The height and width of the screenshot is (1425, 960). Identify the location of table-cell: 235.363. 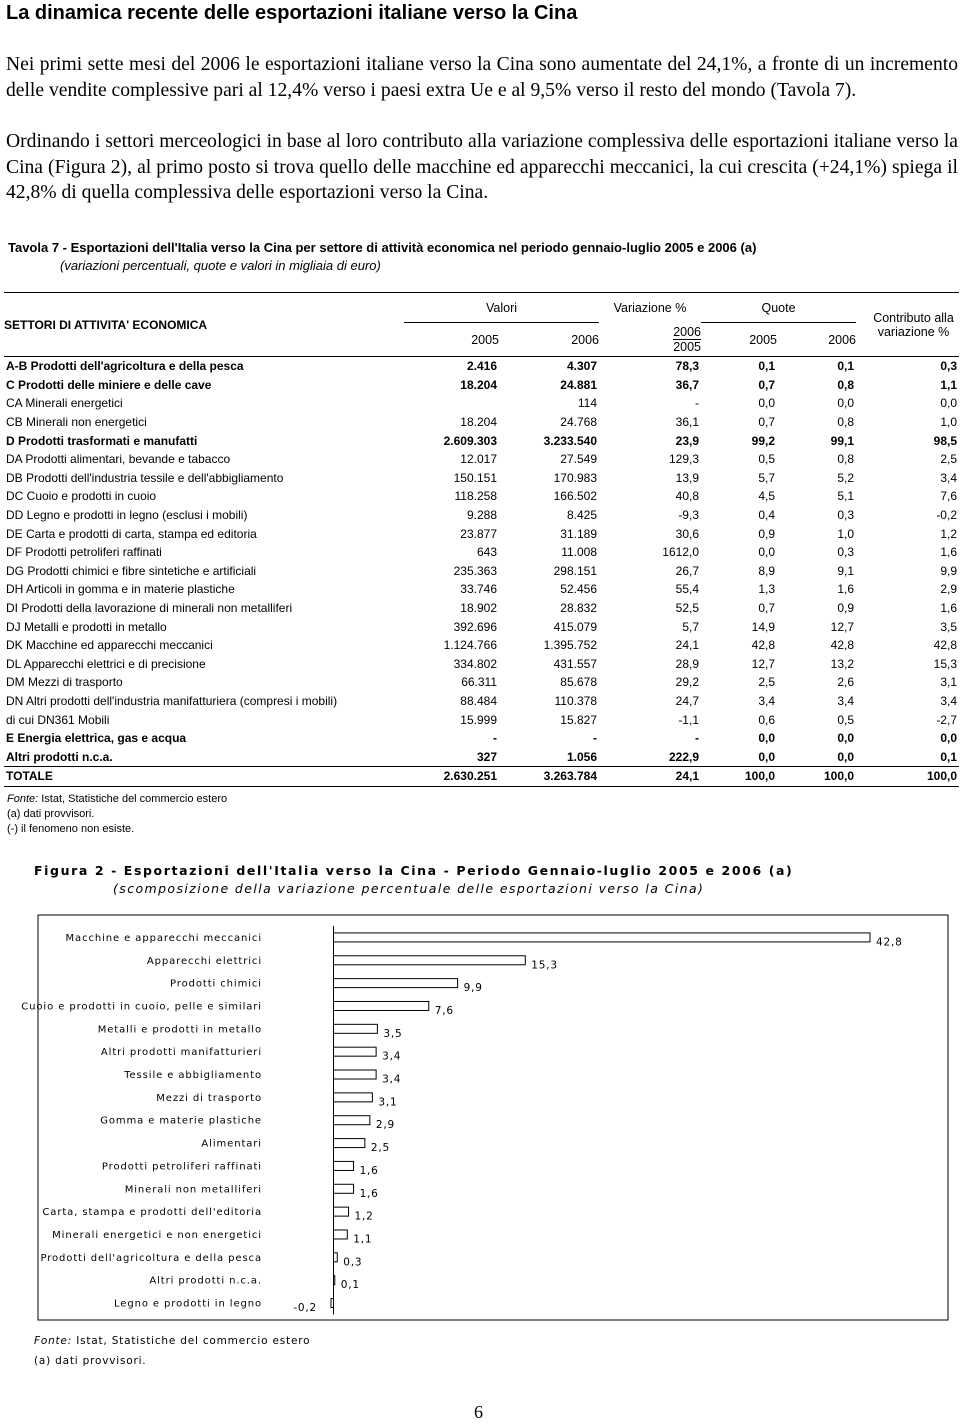
(475, 570).